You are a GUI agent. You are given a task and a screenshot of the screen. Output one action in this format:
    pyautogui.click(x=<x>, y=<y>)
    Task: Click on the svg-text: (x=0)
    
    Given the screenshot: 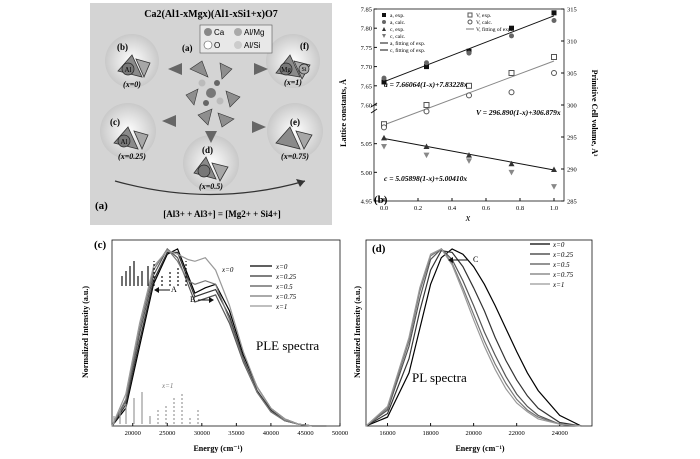 What is the action you would take?
    pyautogui.click(x=132, y=84)
    